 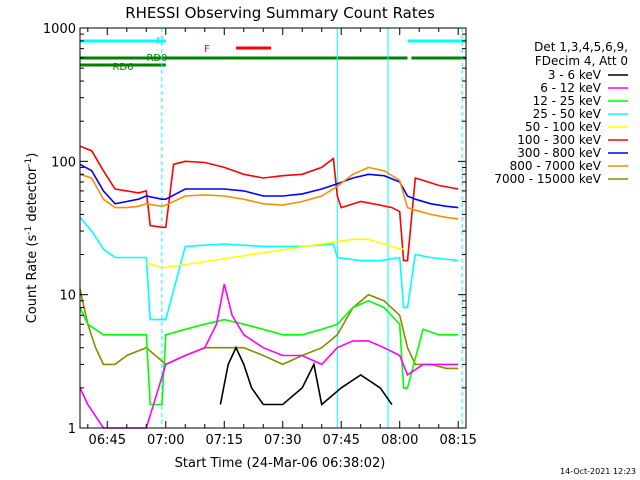 I want to click on legend-label-4: 50 - 100 keV, so click(x=563, y=127).